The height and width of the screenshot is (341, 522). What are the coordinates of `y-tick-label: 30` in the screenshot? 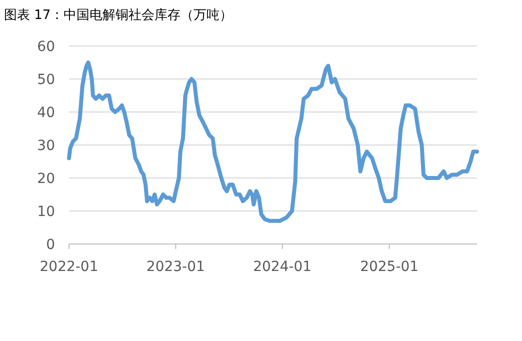 It's located at (46, 146).